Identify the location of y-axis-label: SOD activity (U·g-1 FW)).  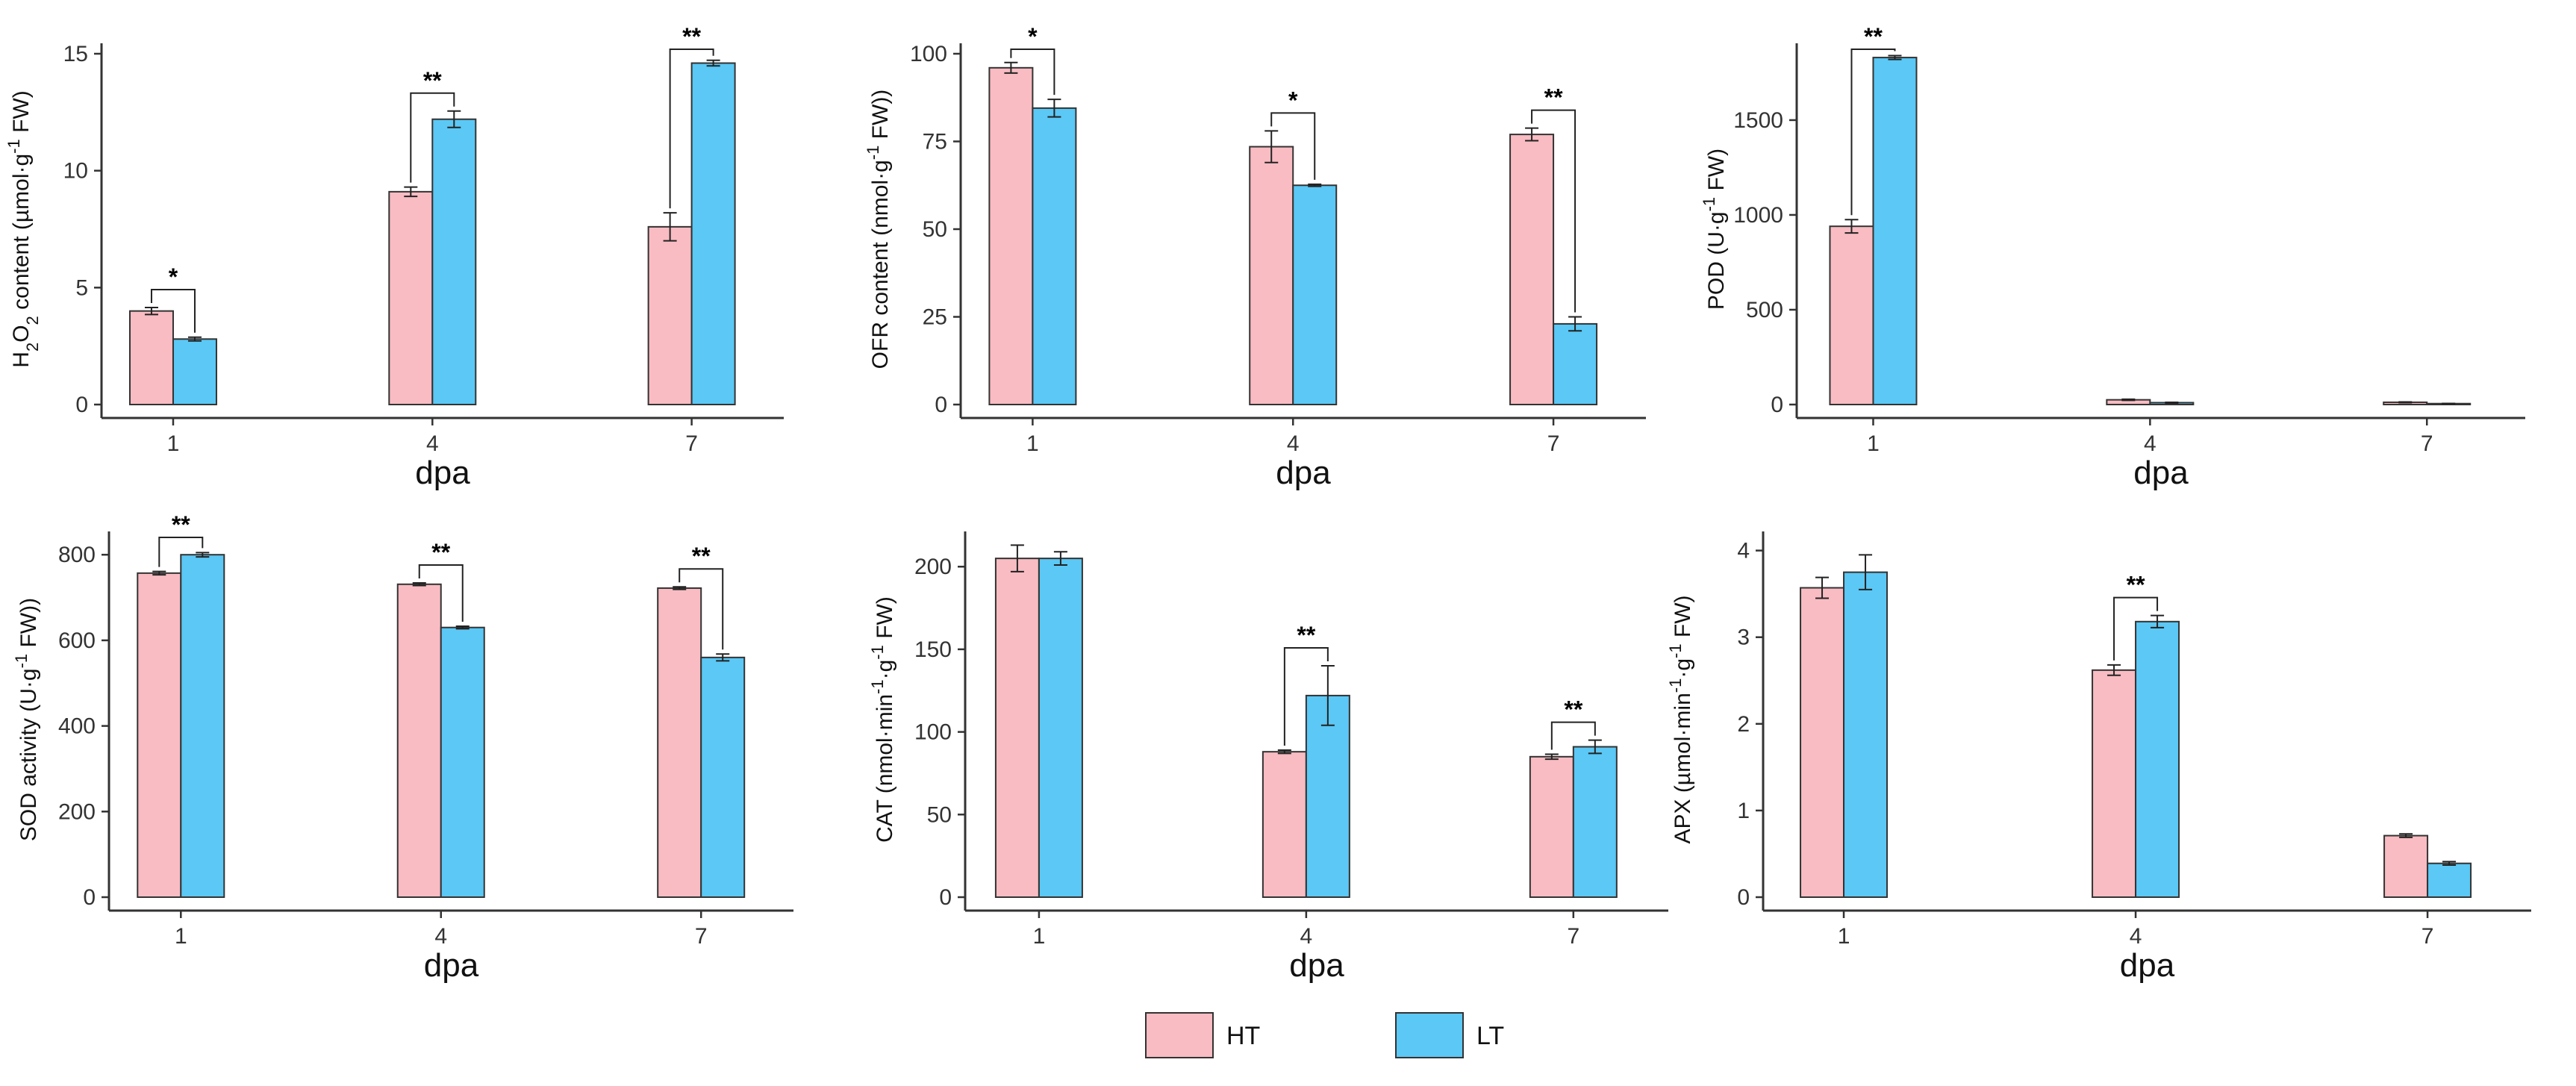
(27, 719).